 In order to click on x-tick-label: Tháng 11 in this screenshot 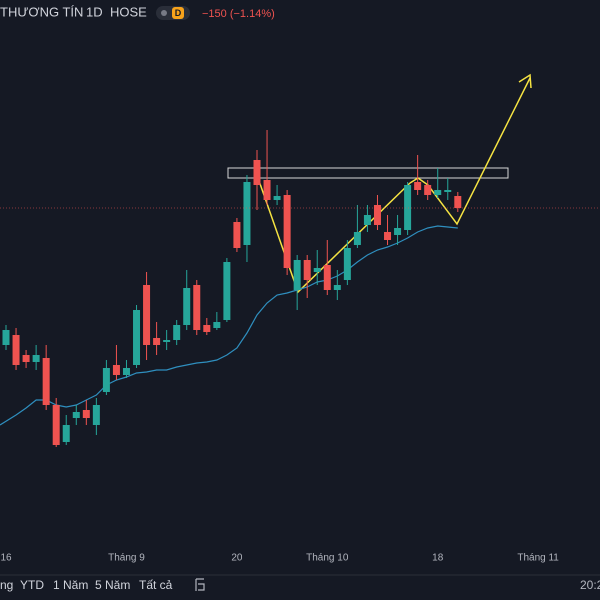, I will do `click(538, 558)`.